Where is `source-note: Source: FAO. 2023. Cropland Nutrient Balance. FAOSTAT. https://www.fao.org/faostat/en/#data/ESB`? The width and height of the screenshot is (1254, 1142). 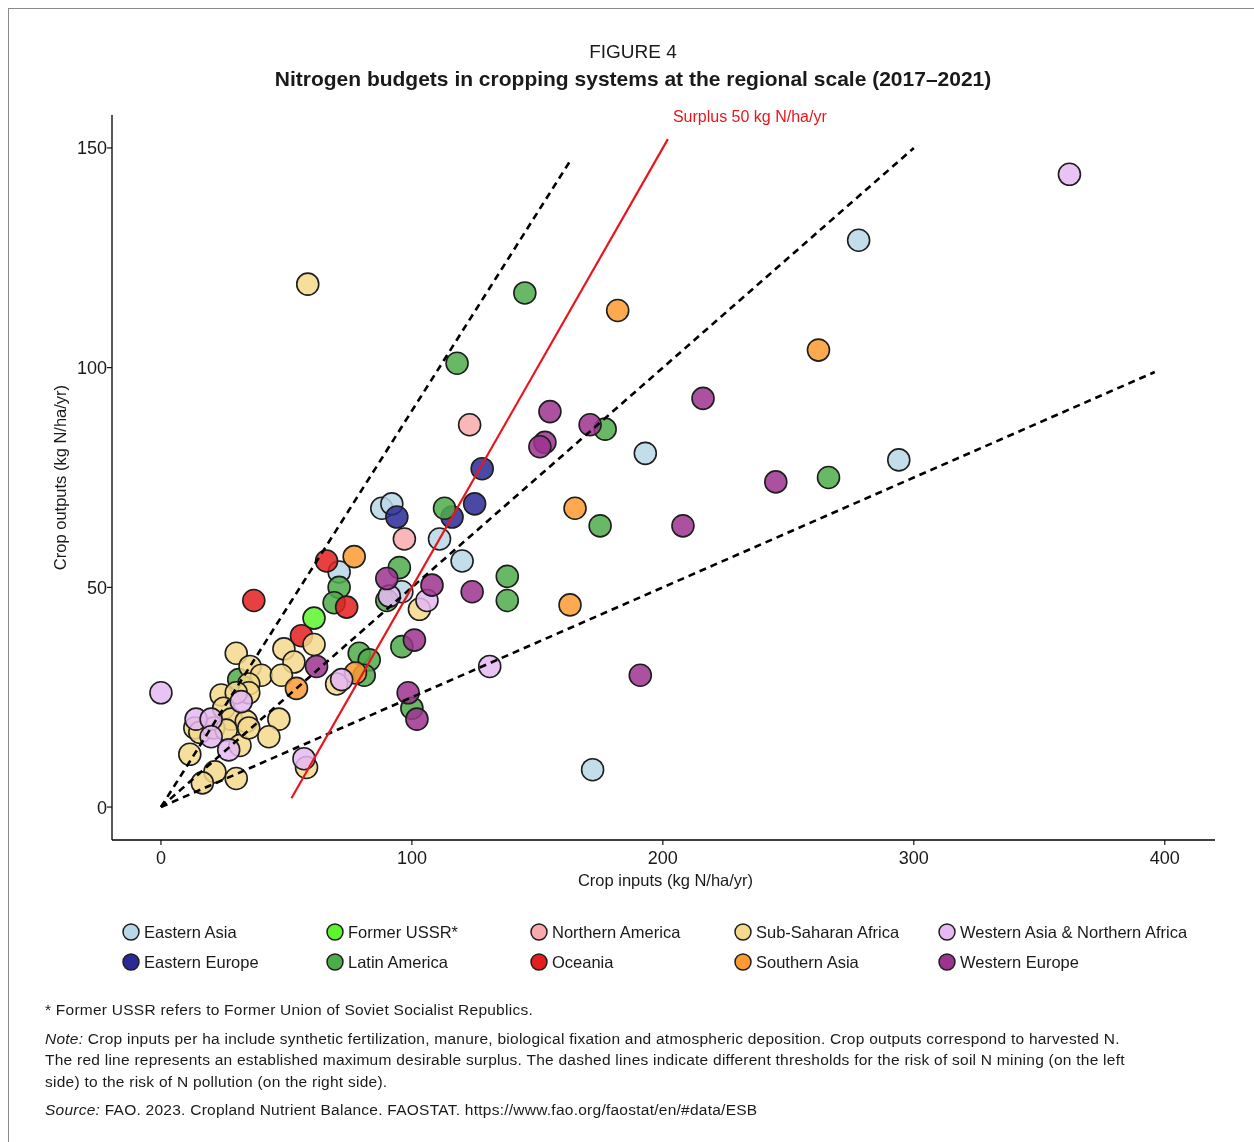 source-note: Source: FAO. 2023. Cropland Nutrient Balance. FAOSTAT. https://www.fao.org/faostat/en/#data/ESB is located at coordinates (401, 1109).